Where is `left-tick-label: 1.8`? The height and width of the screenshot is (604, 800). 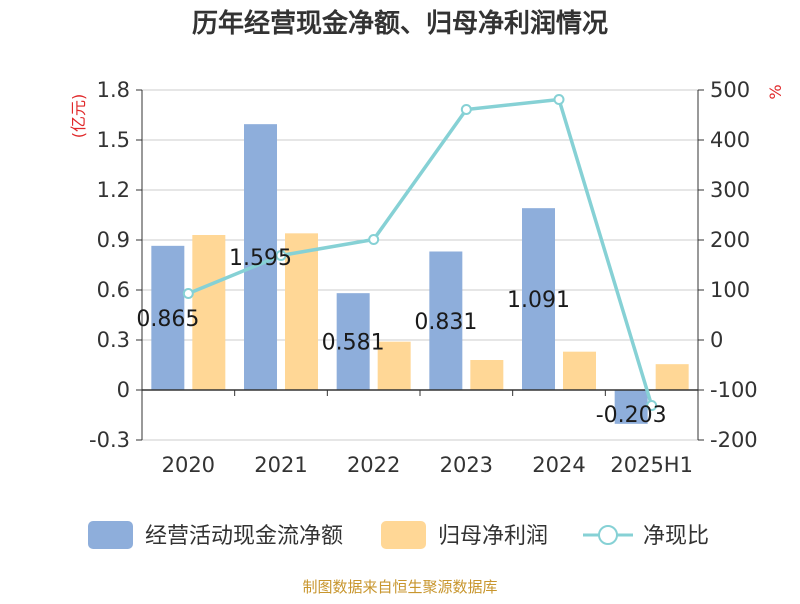 left-tick-label: 1.8 is located at coordinates (113, 90).